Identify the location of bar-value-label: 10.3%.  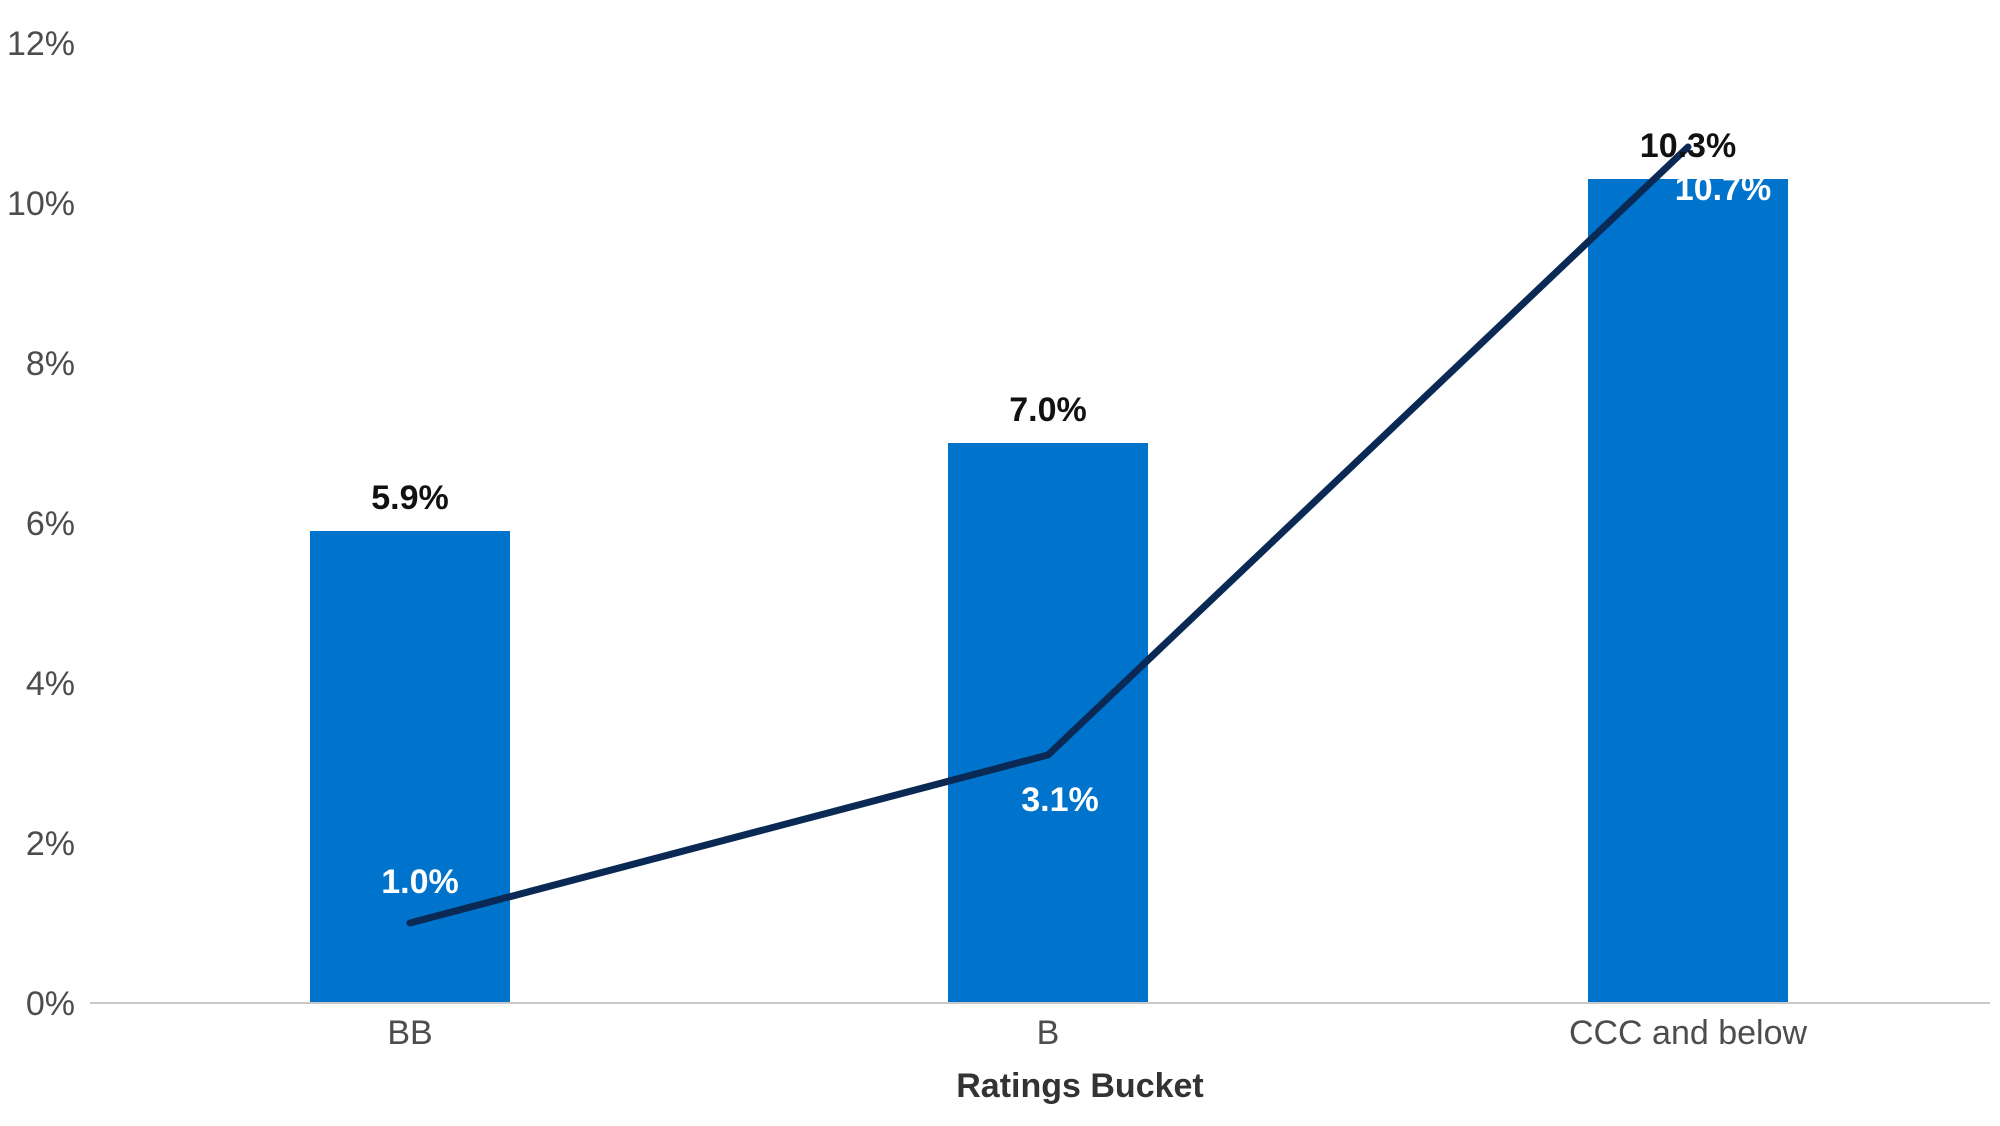
(1688, 146).